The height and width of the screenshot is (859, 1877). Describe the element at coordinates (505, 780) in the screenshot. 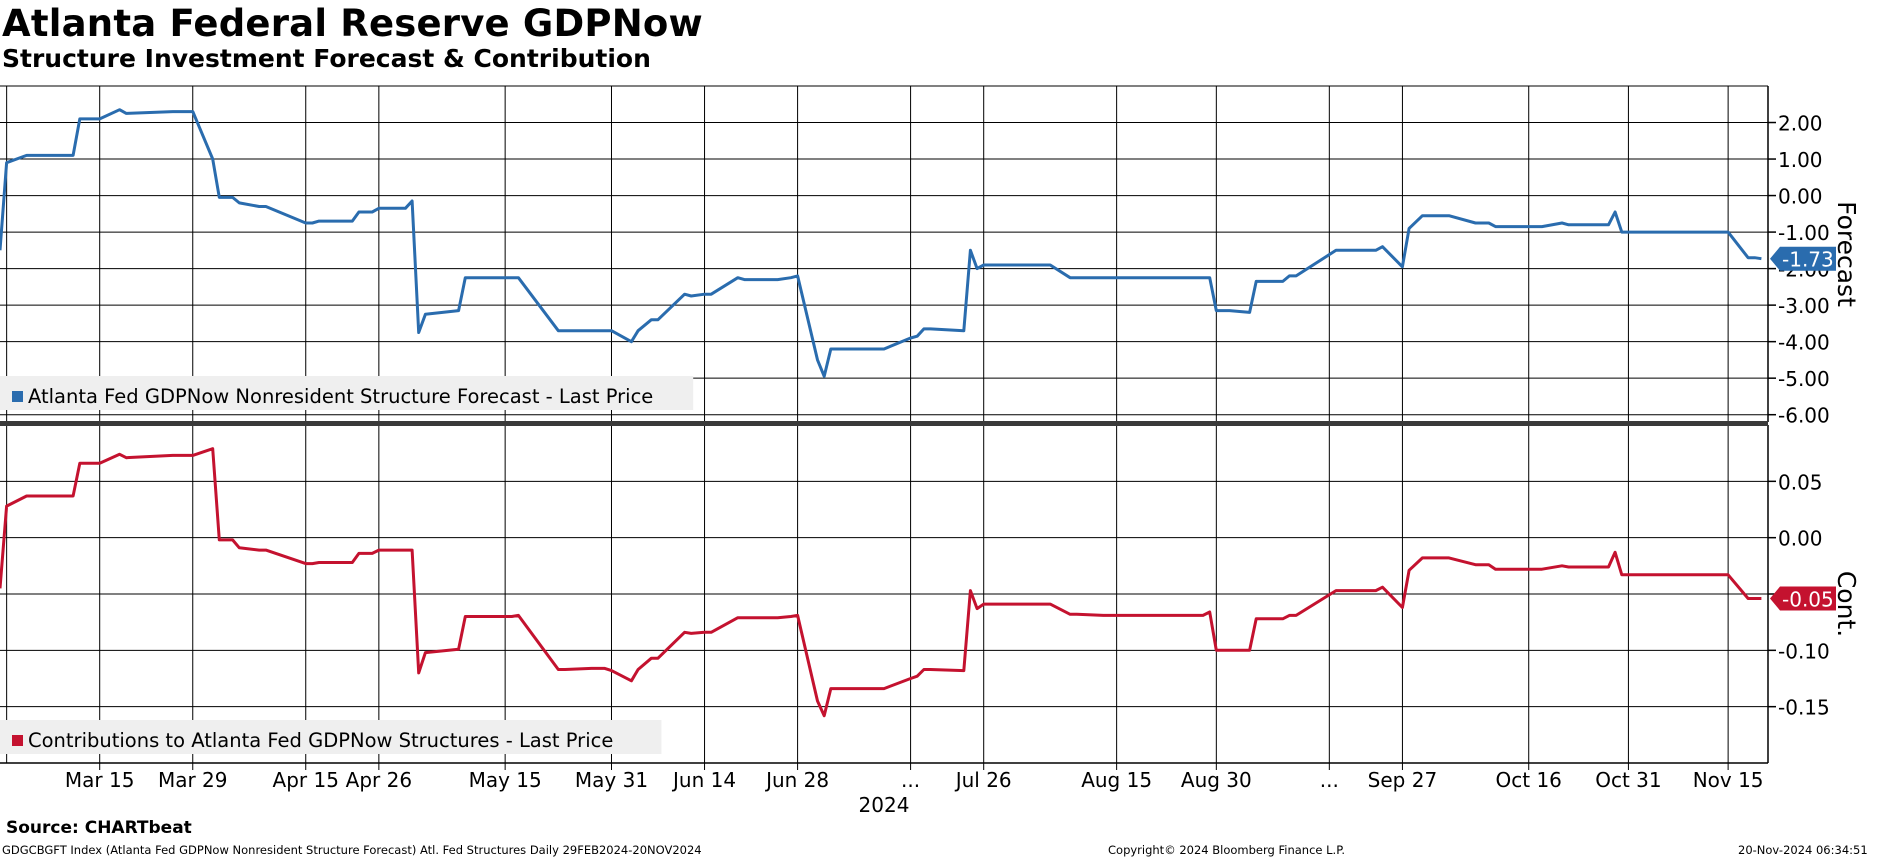

I see `x-tick-label: May 15` at that location.